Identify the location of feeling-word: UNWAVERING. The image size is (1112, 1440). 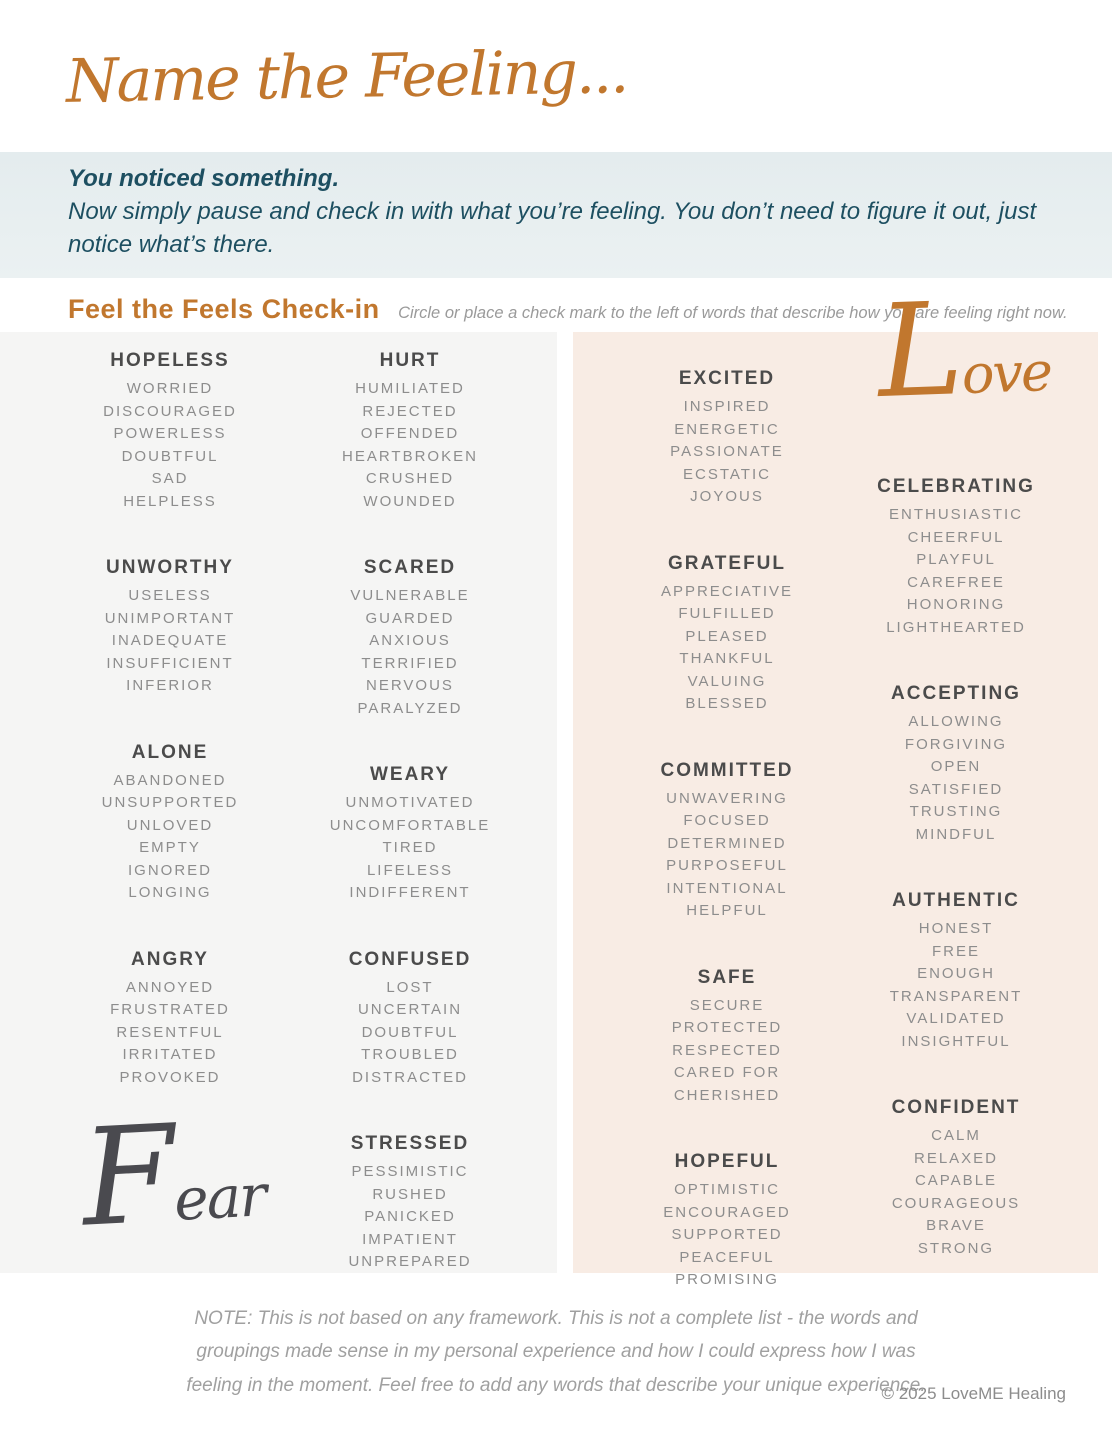
(727, 798).